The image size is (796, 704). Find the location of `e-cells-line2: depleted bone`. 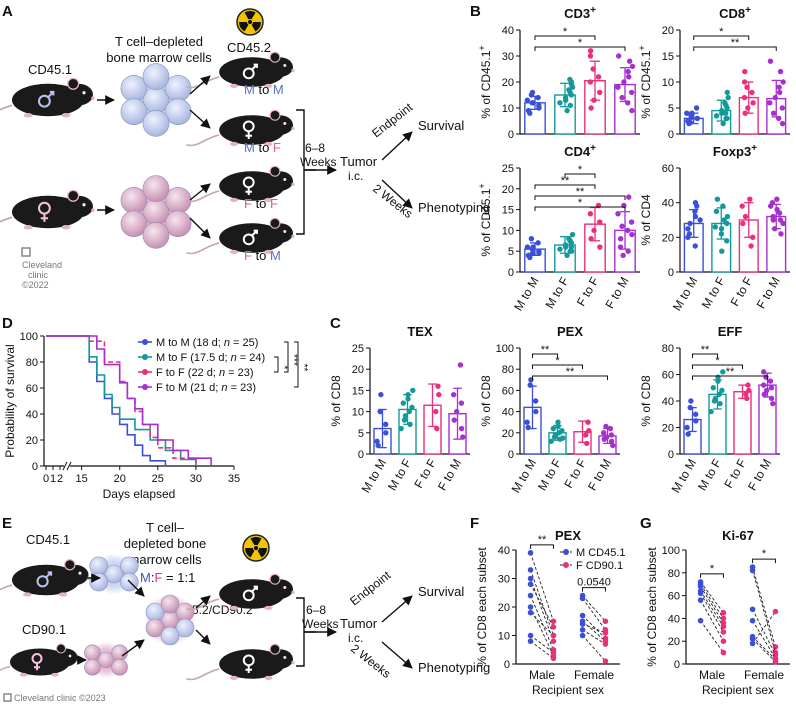

e-cells-line2: depleted bone is located at coordinates (165, 543).